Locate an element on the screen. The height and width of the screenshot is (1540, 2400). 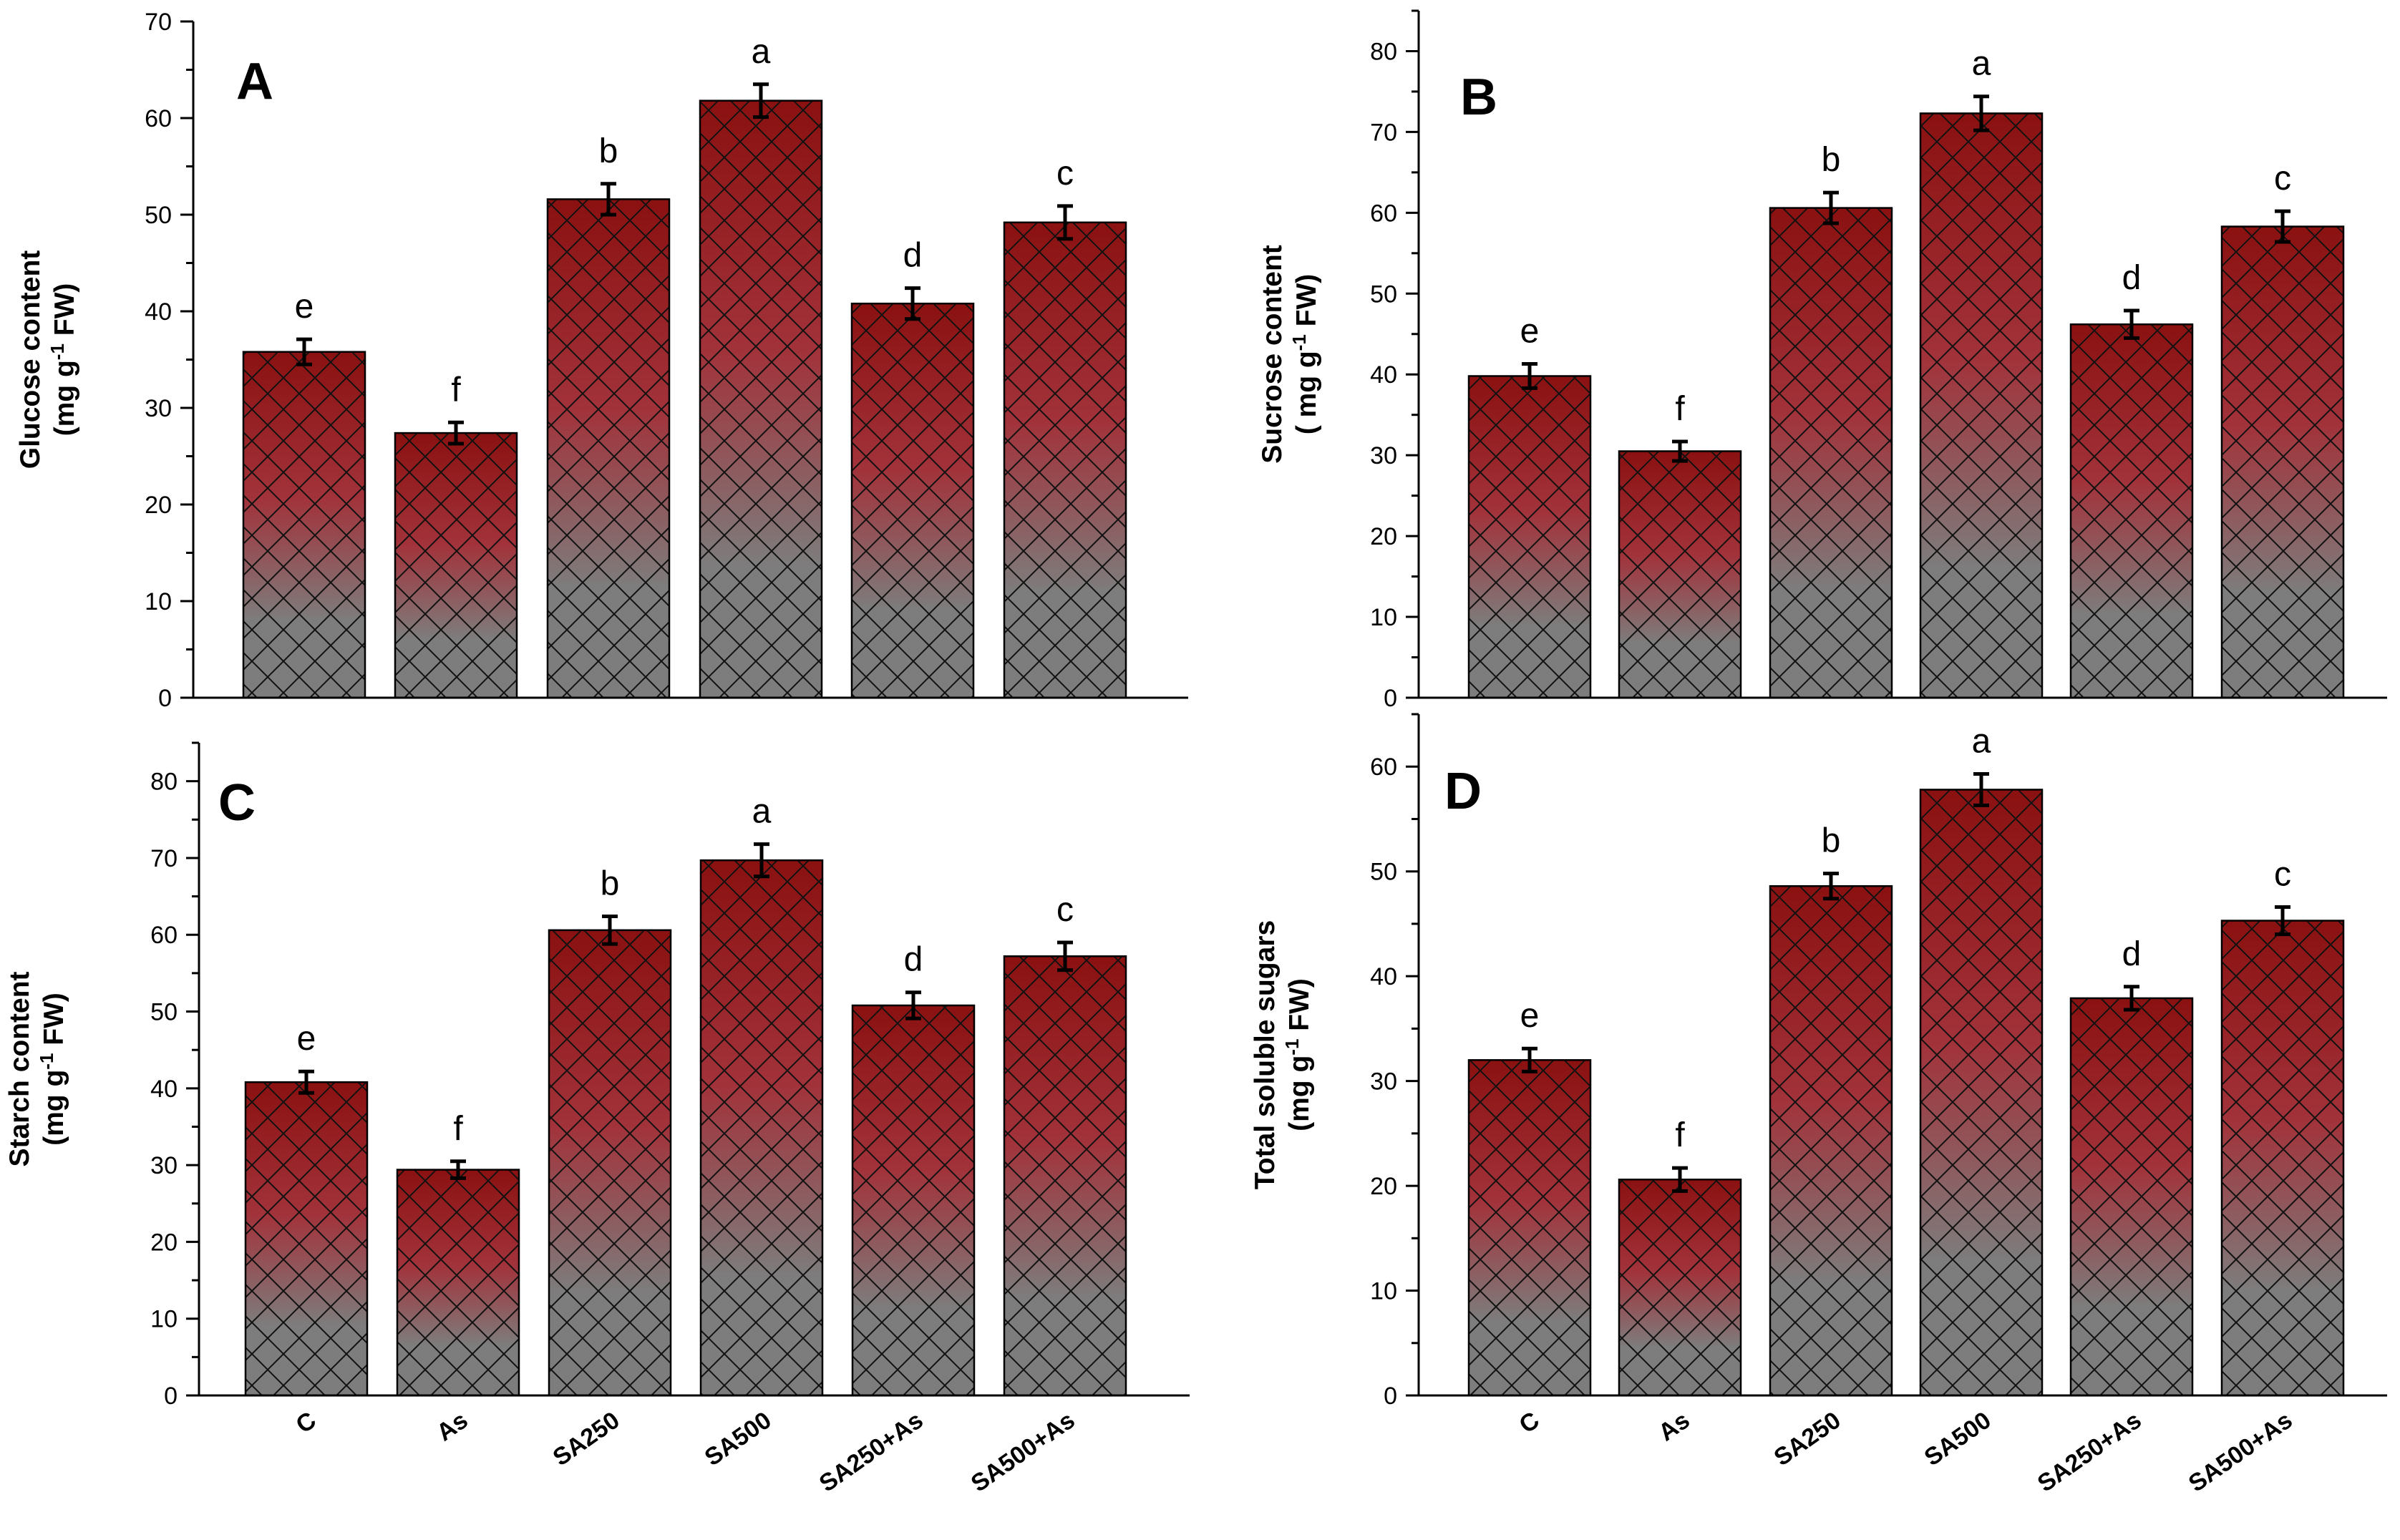
y-axis-title-line1: Sucrose content is located at coordinates (1272, 354).